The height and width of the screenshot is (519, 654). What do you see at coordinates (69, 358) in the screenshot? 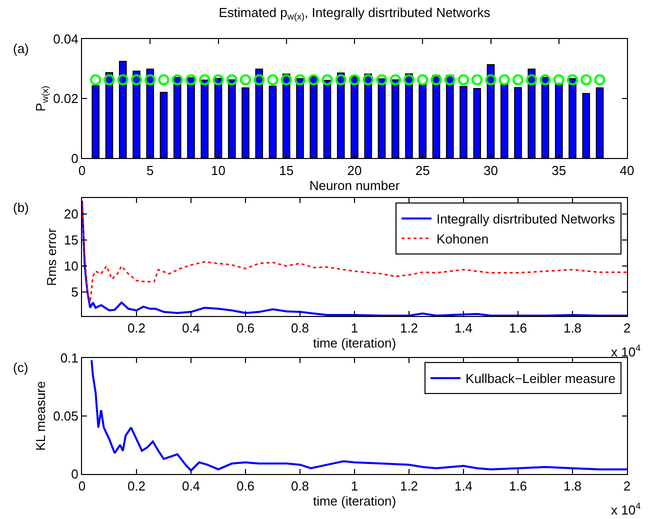
I see `y-tick-label: 0.1` at bounding box center [69, 358].